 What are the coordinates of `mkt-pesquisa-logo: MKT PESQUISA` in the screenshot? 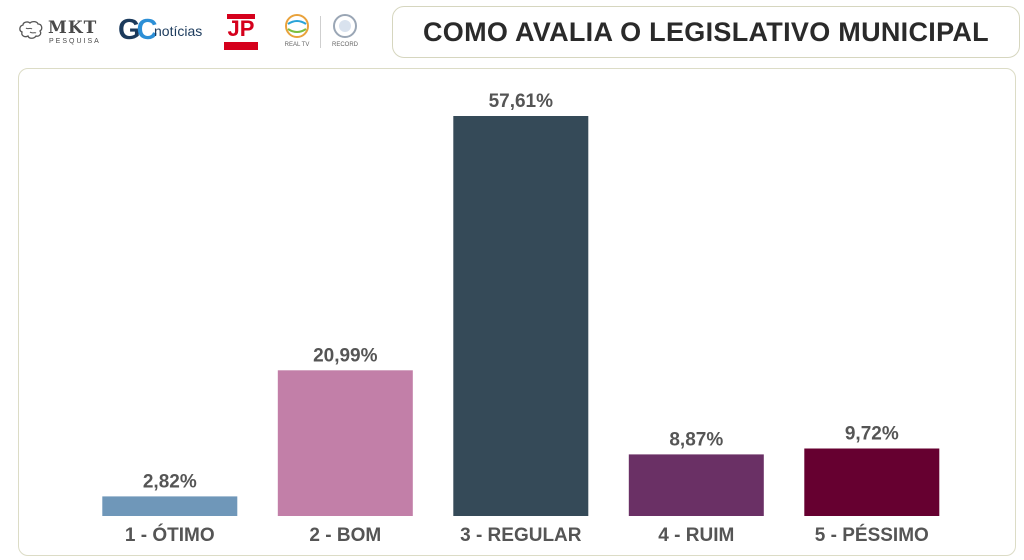 It's located at (63, 31).